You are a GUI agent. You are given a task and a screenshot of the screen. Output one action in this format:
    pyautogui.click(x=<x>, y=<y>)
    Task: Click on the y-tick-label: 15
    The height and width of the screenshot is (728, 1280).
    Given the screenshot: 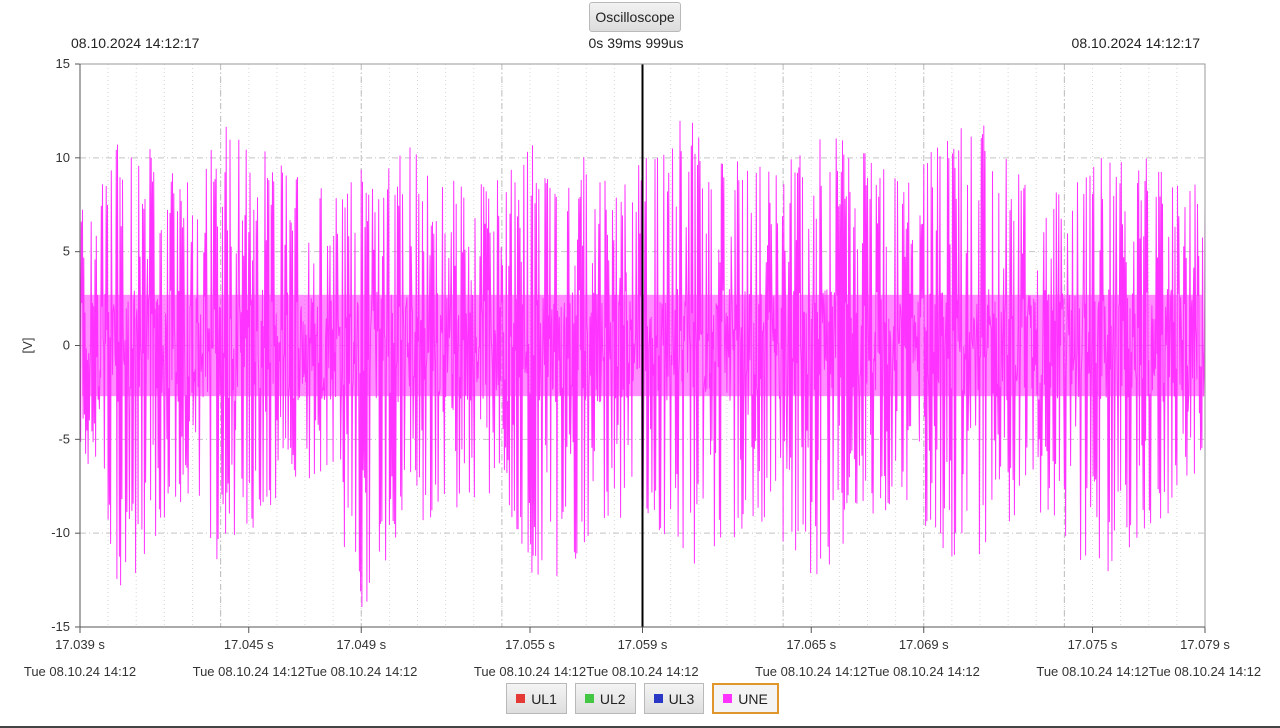 What is the action you would take?
    pyautogui.click(x=63, y=63)
    